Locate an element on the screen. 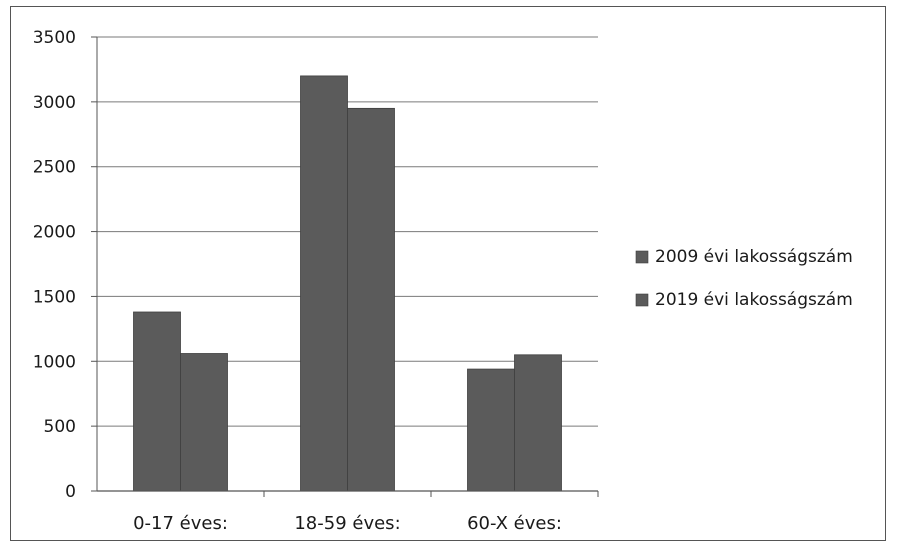  legend-label: 2009 évi lakosságszám is located at coordinates (754, 257).